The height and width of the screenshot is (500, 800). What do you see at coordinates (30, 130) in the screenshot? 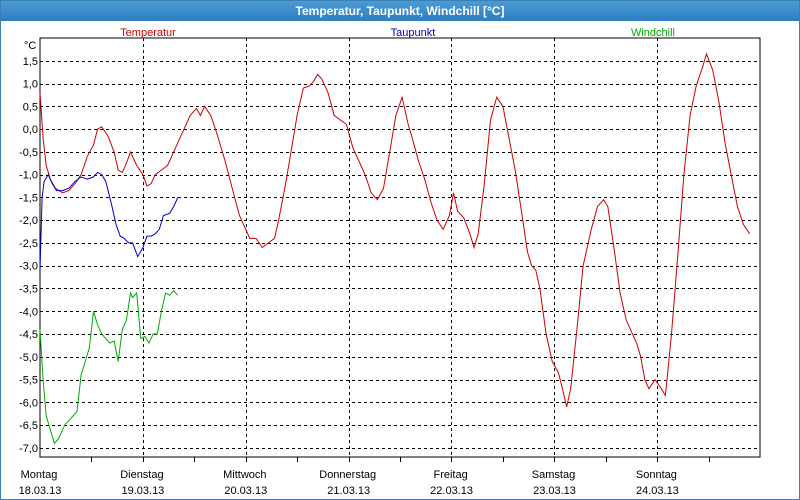
I see `y-tick-label: 0,0` at bounding box center [30, 130].